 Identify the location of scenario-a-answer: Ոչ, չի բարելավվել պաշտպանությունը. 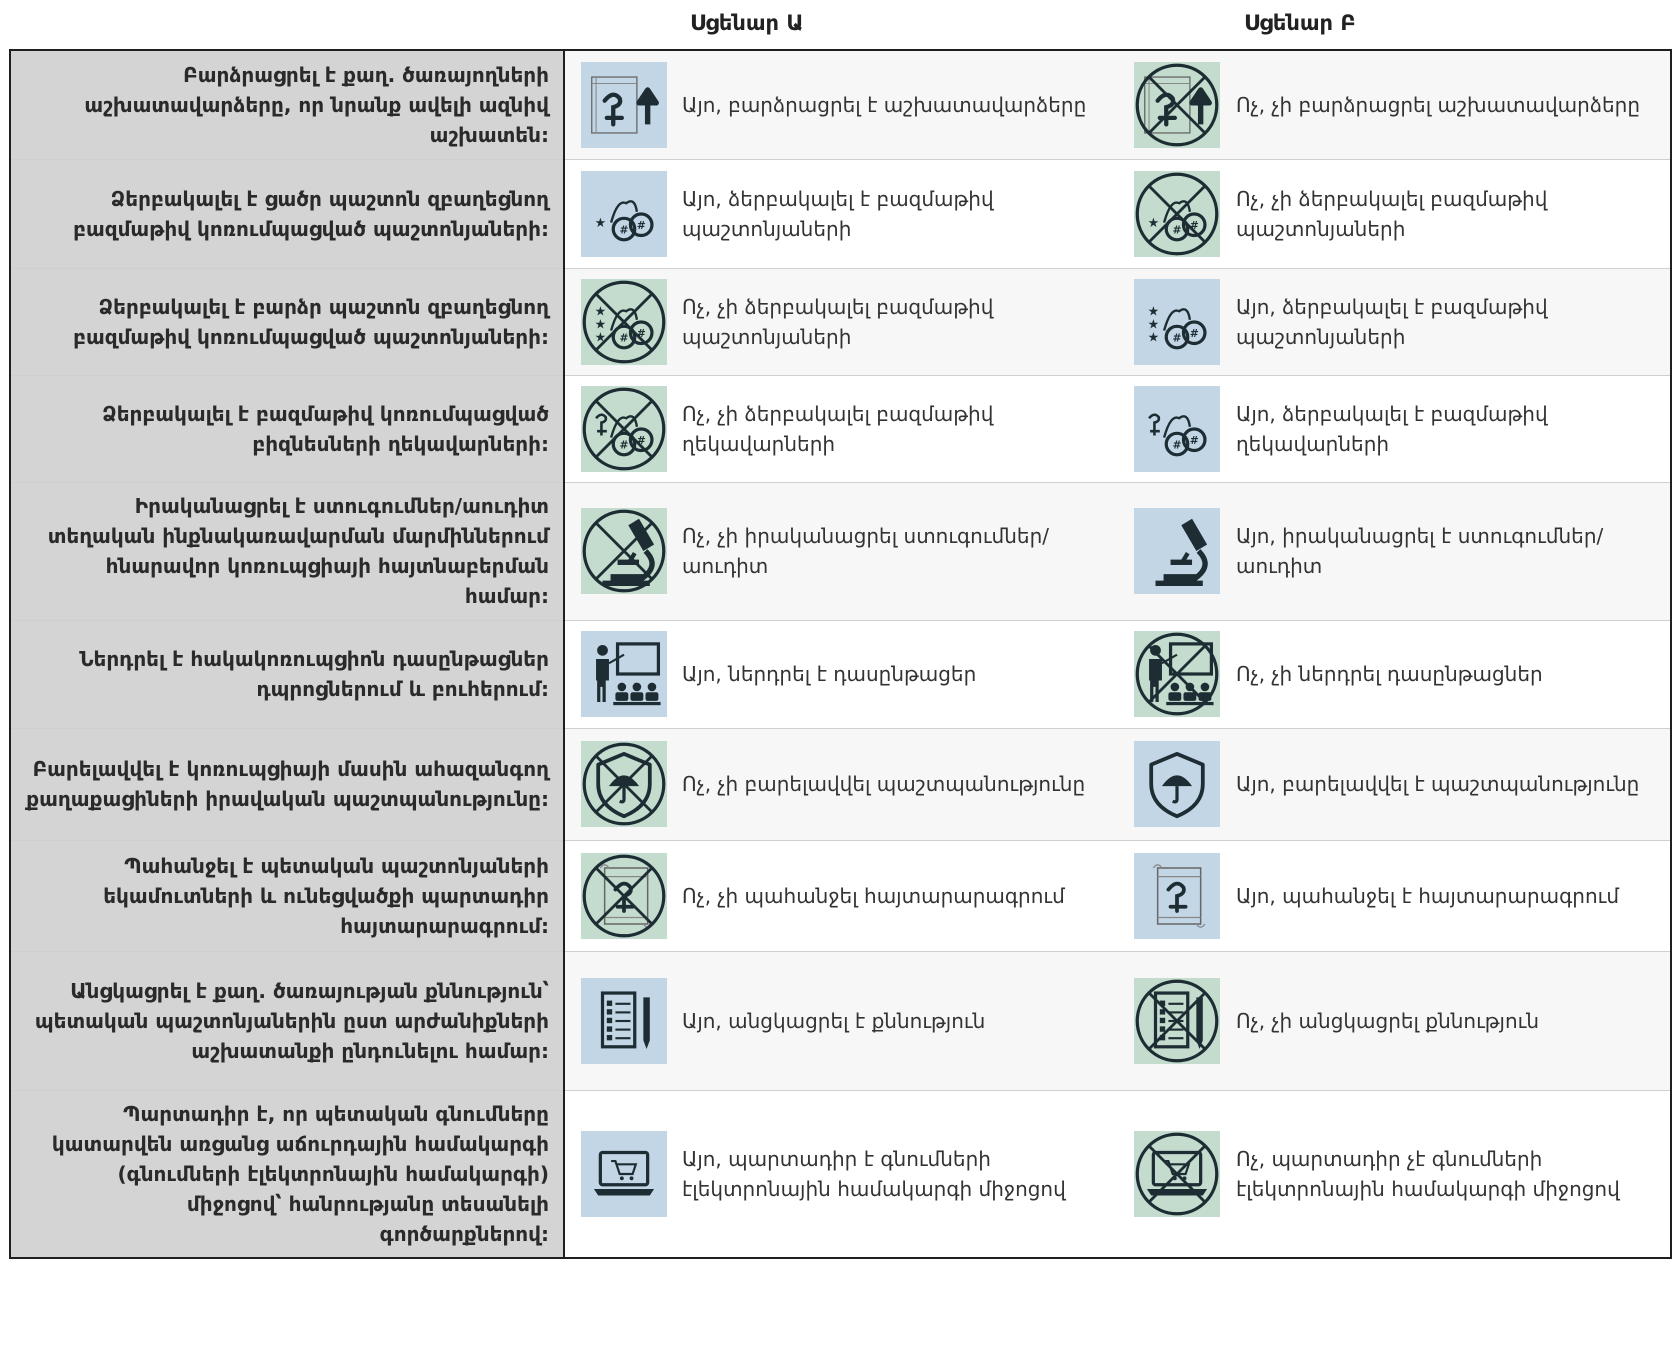
(900, 784).